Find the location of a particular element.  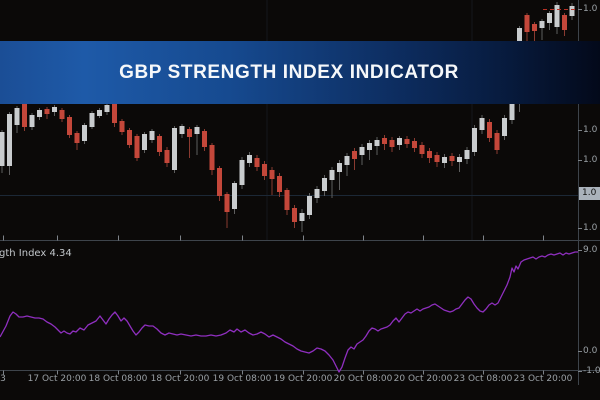

time-axis-label: 18 Oct 20:00 is located at coordinates (180, 379).